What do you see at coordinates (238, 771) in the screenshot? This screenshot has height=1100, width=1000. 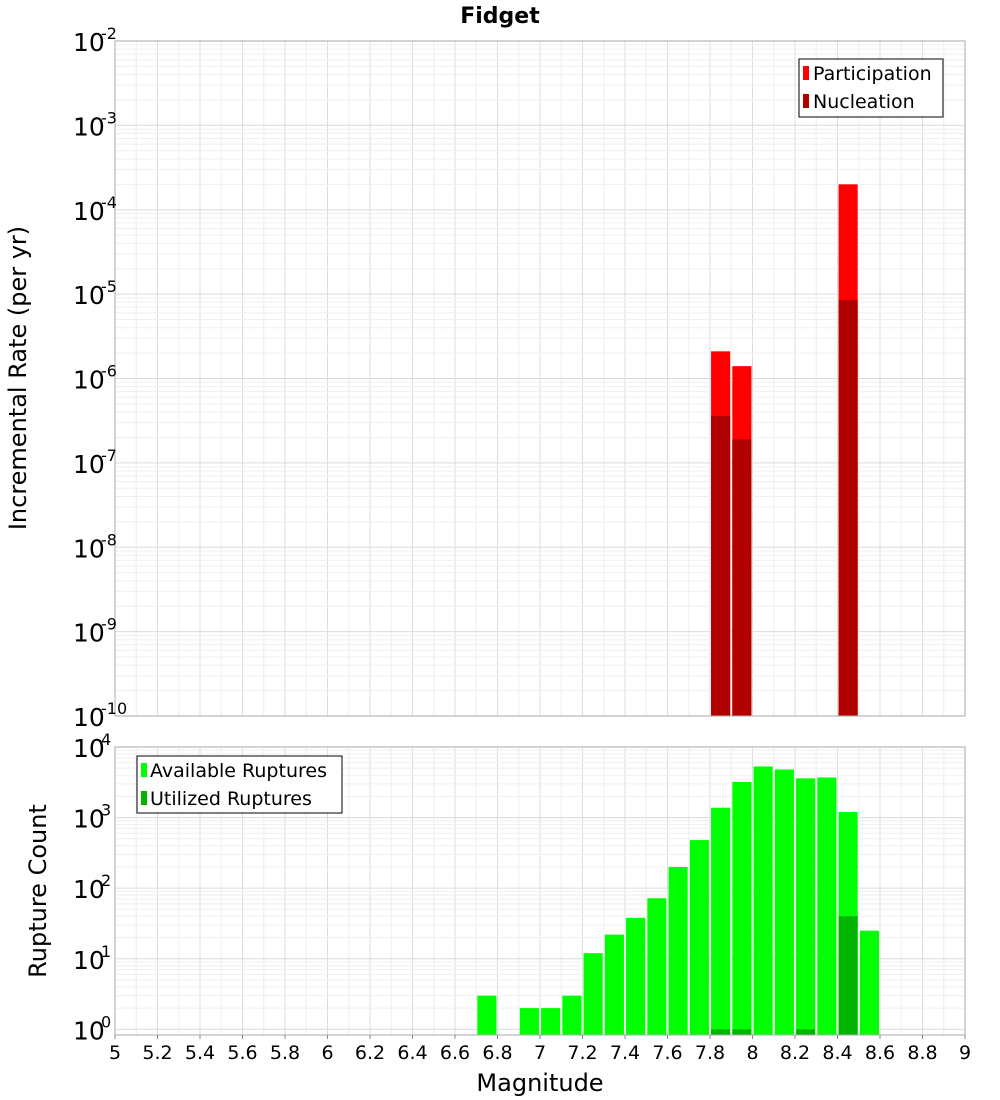 I see `legend-label-available-ruptures: Available Ruptures` at bounding box center [238, 771].